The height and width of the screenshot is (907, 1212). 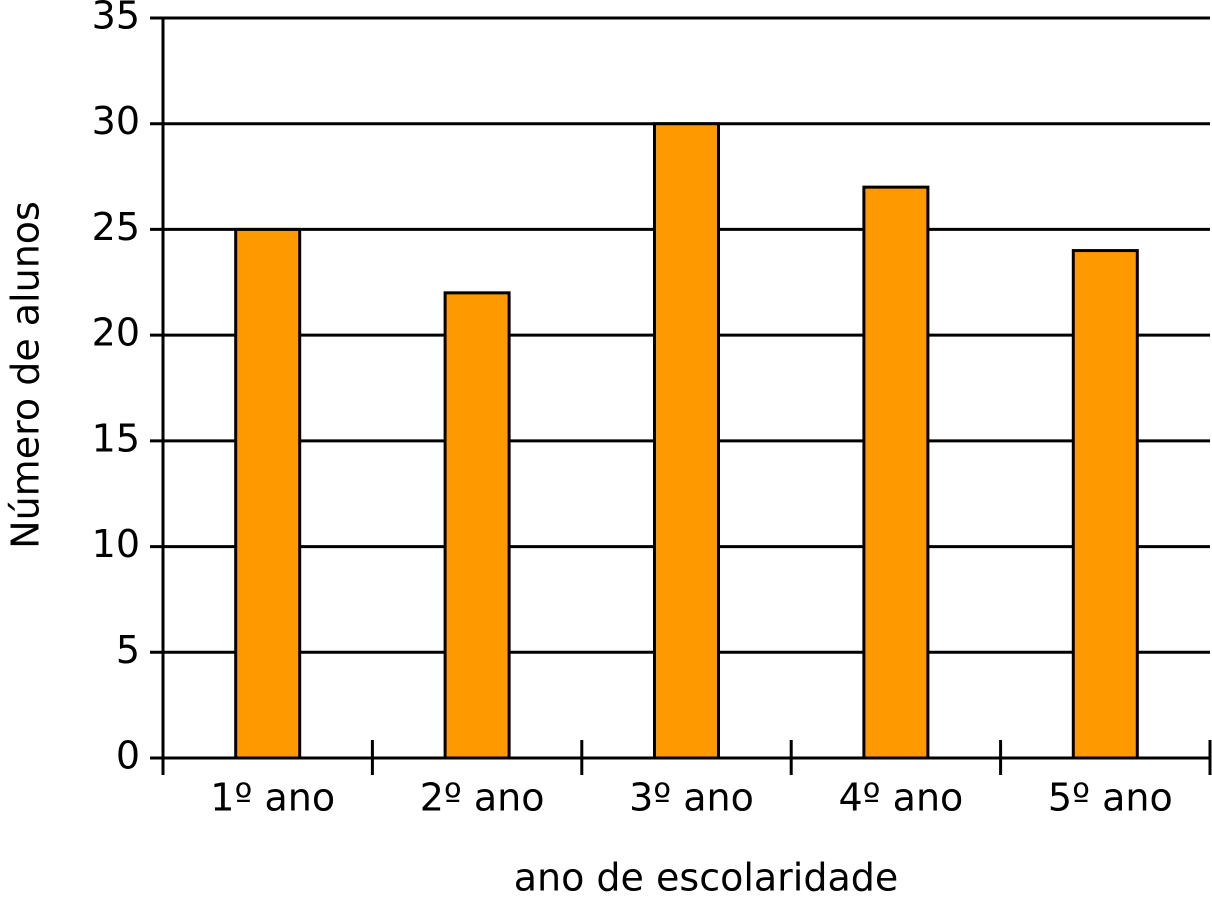 I want to click on y-tick-label: 35, so click(x=116, y=19).